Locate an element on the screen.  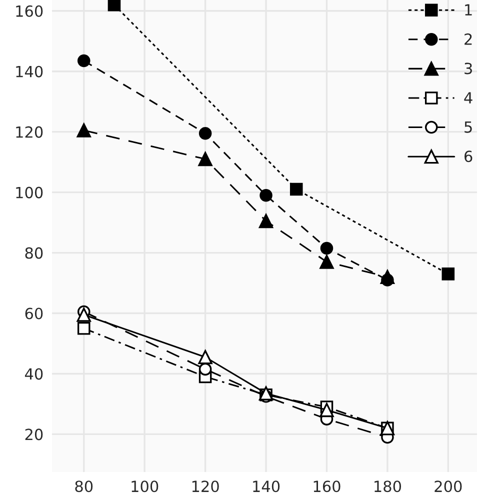
x-tick-label: 160 is located at coordinates (327, 486).